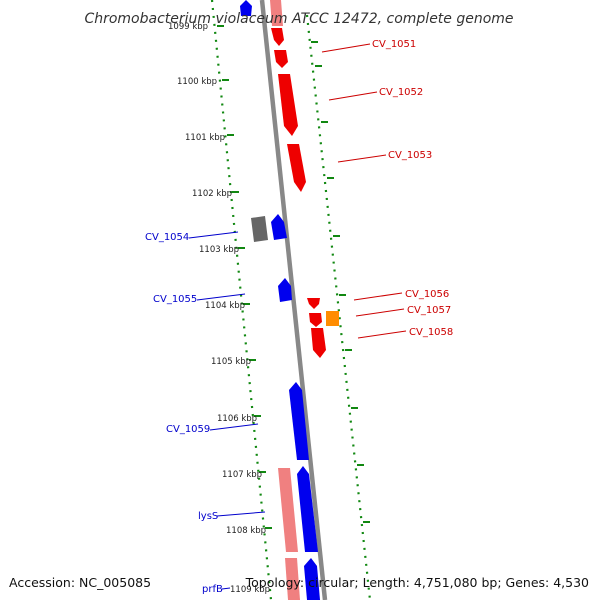  I want to click on gene-label-lysS: lysS, so click(208, 516).